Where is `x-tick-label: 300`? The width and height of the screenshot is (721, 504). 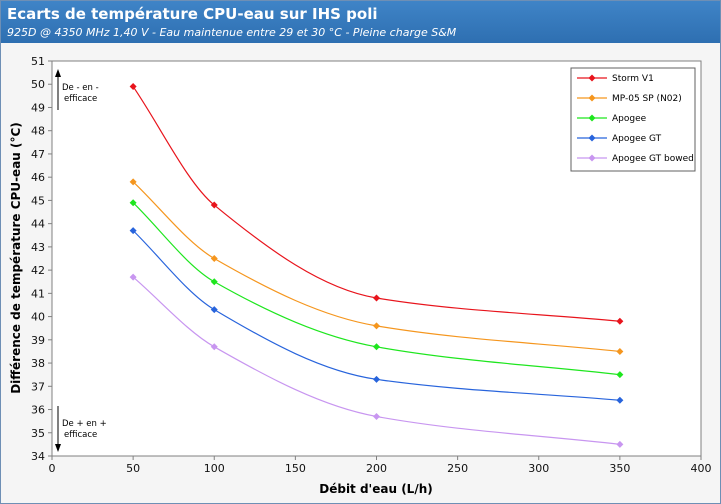 x-tick-label: 300 is located at coordinates (538, 468).